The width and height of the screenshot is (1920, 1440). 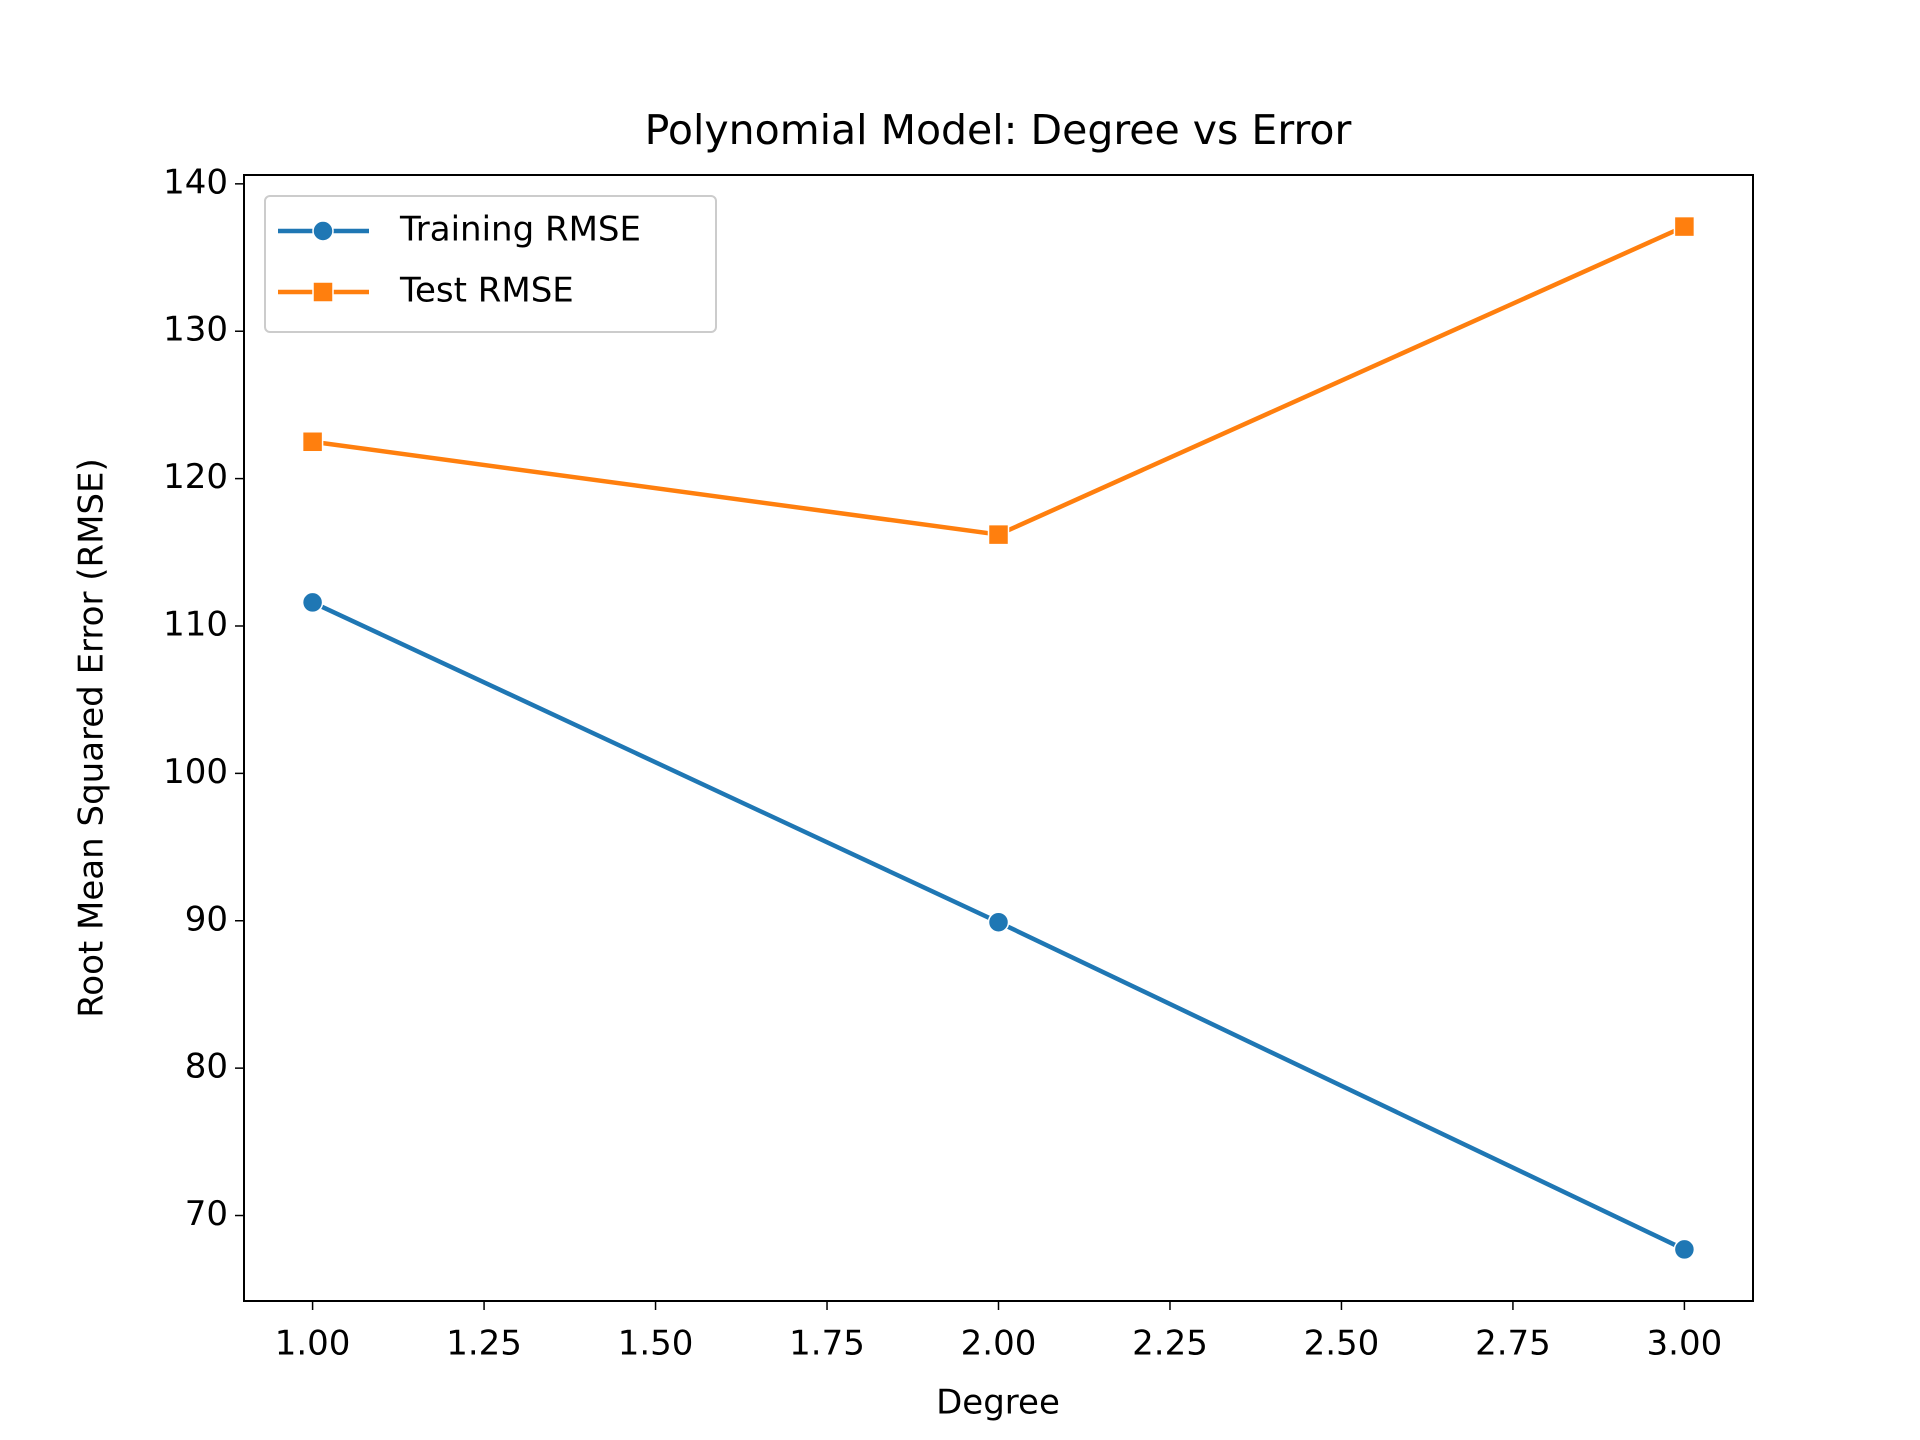 I want to click on x-axis-label: Degree, so click(x=998, y=1403).